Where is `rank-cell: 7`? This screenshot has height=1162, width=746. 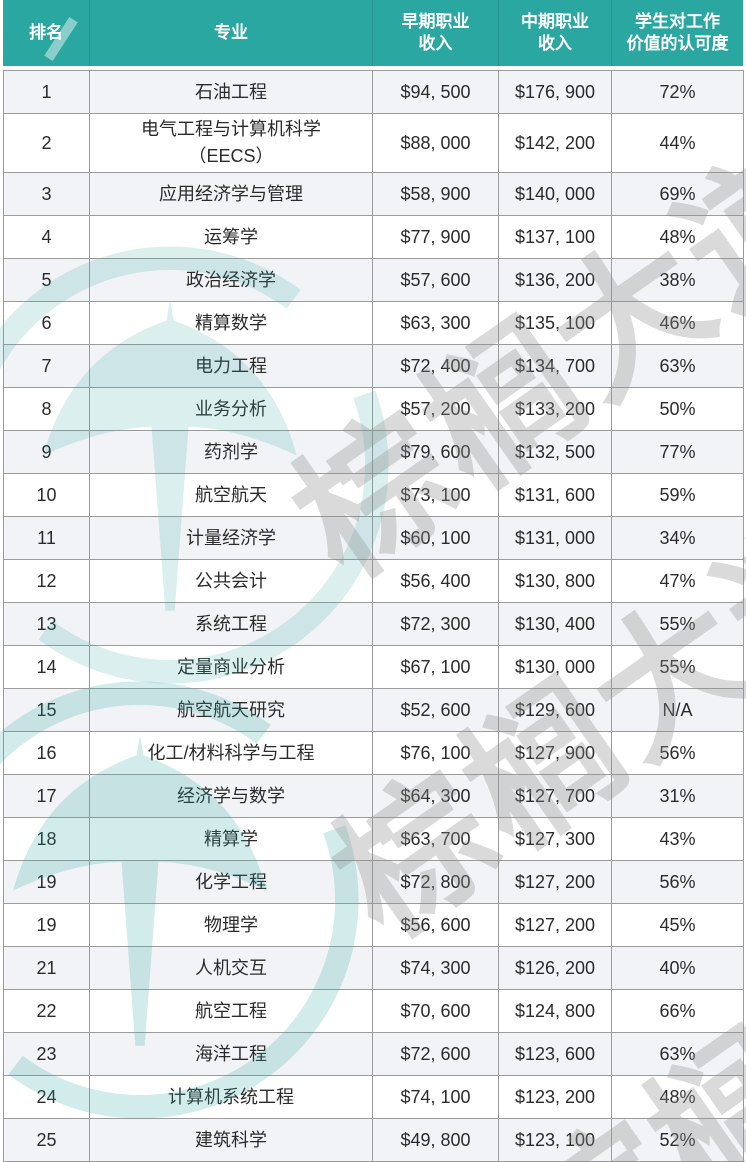
rank-cell: 7 is located at coordinates (46, 366).